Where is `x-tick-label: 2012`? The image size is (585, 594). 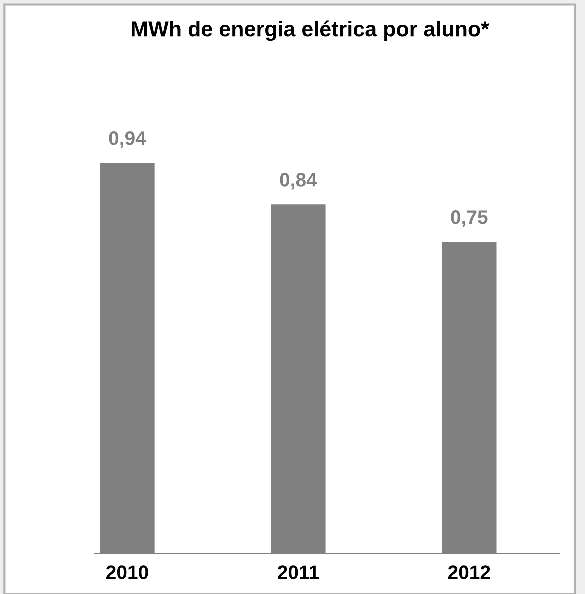
x-tick-label: 2012 is located at coordinates (469, 573).